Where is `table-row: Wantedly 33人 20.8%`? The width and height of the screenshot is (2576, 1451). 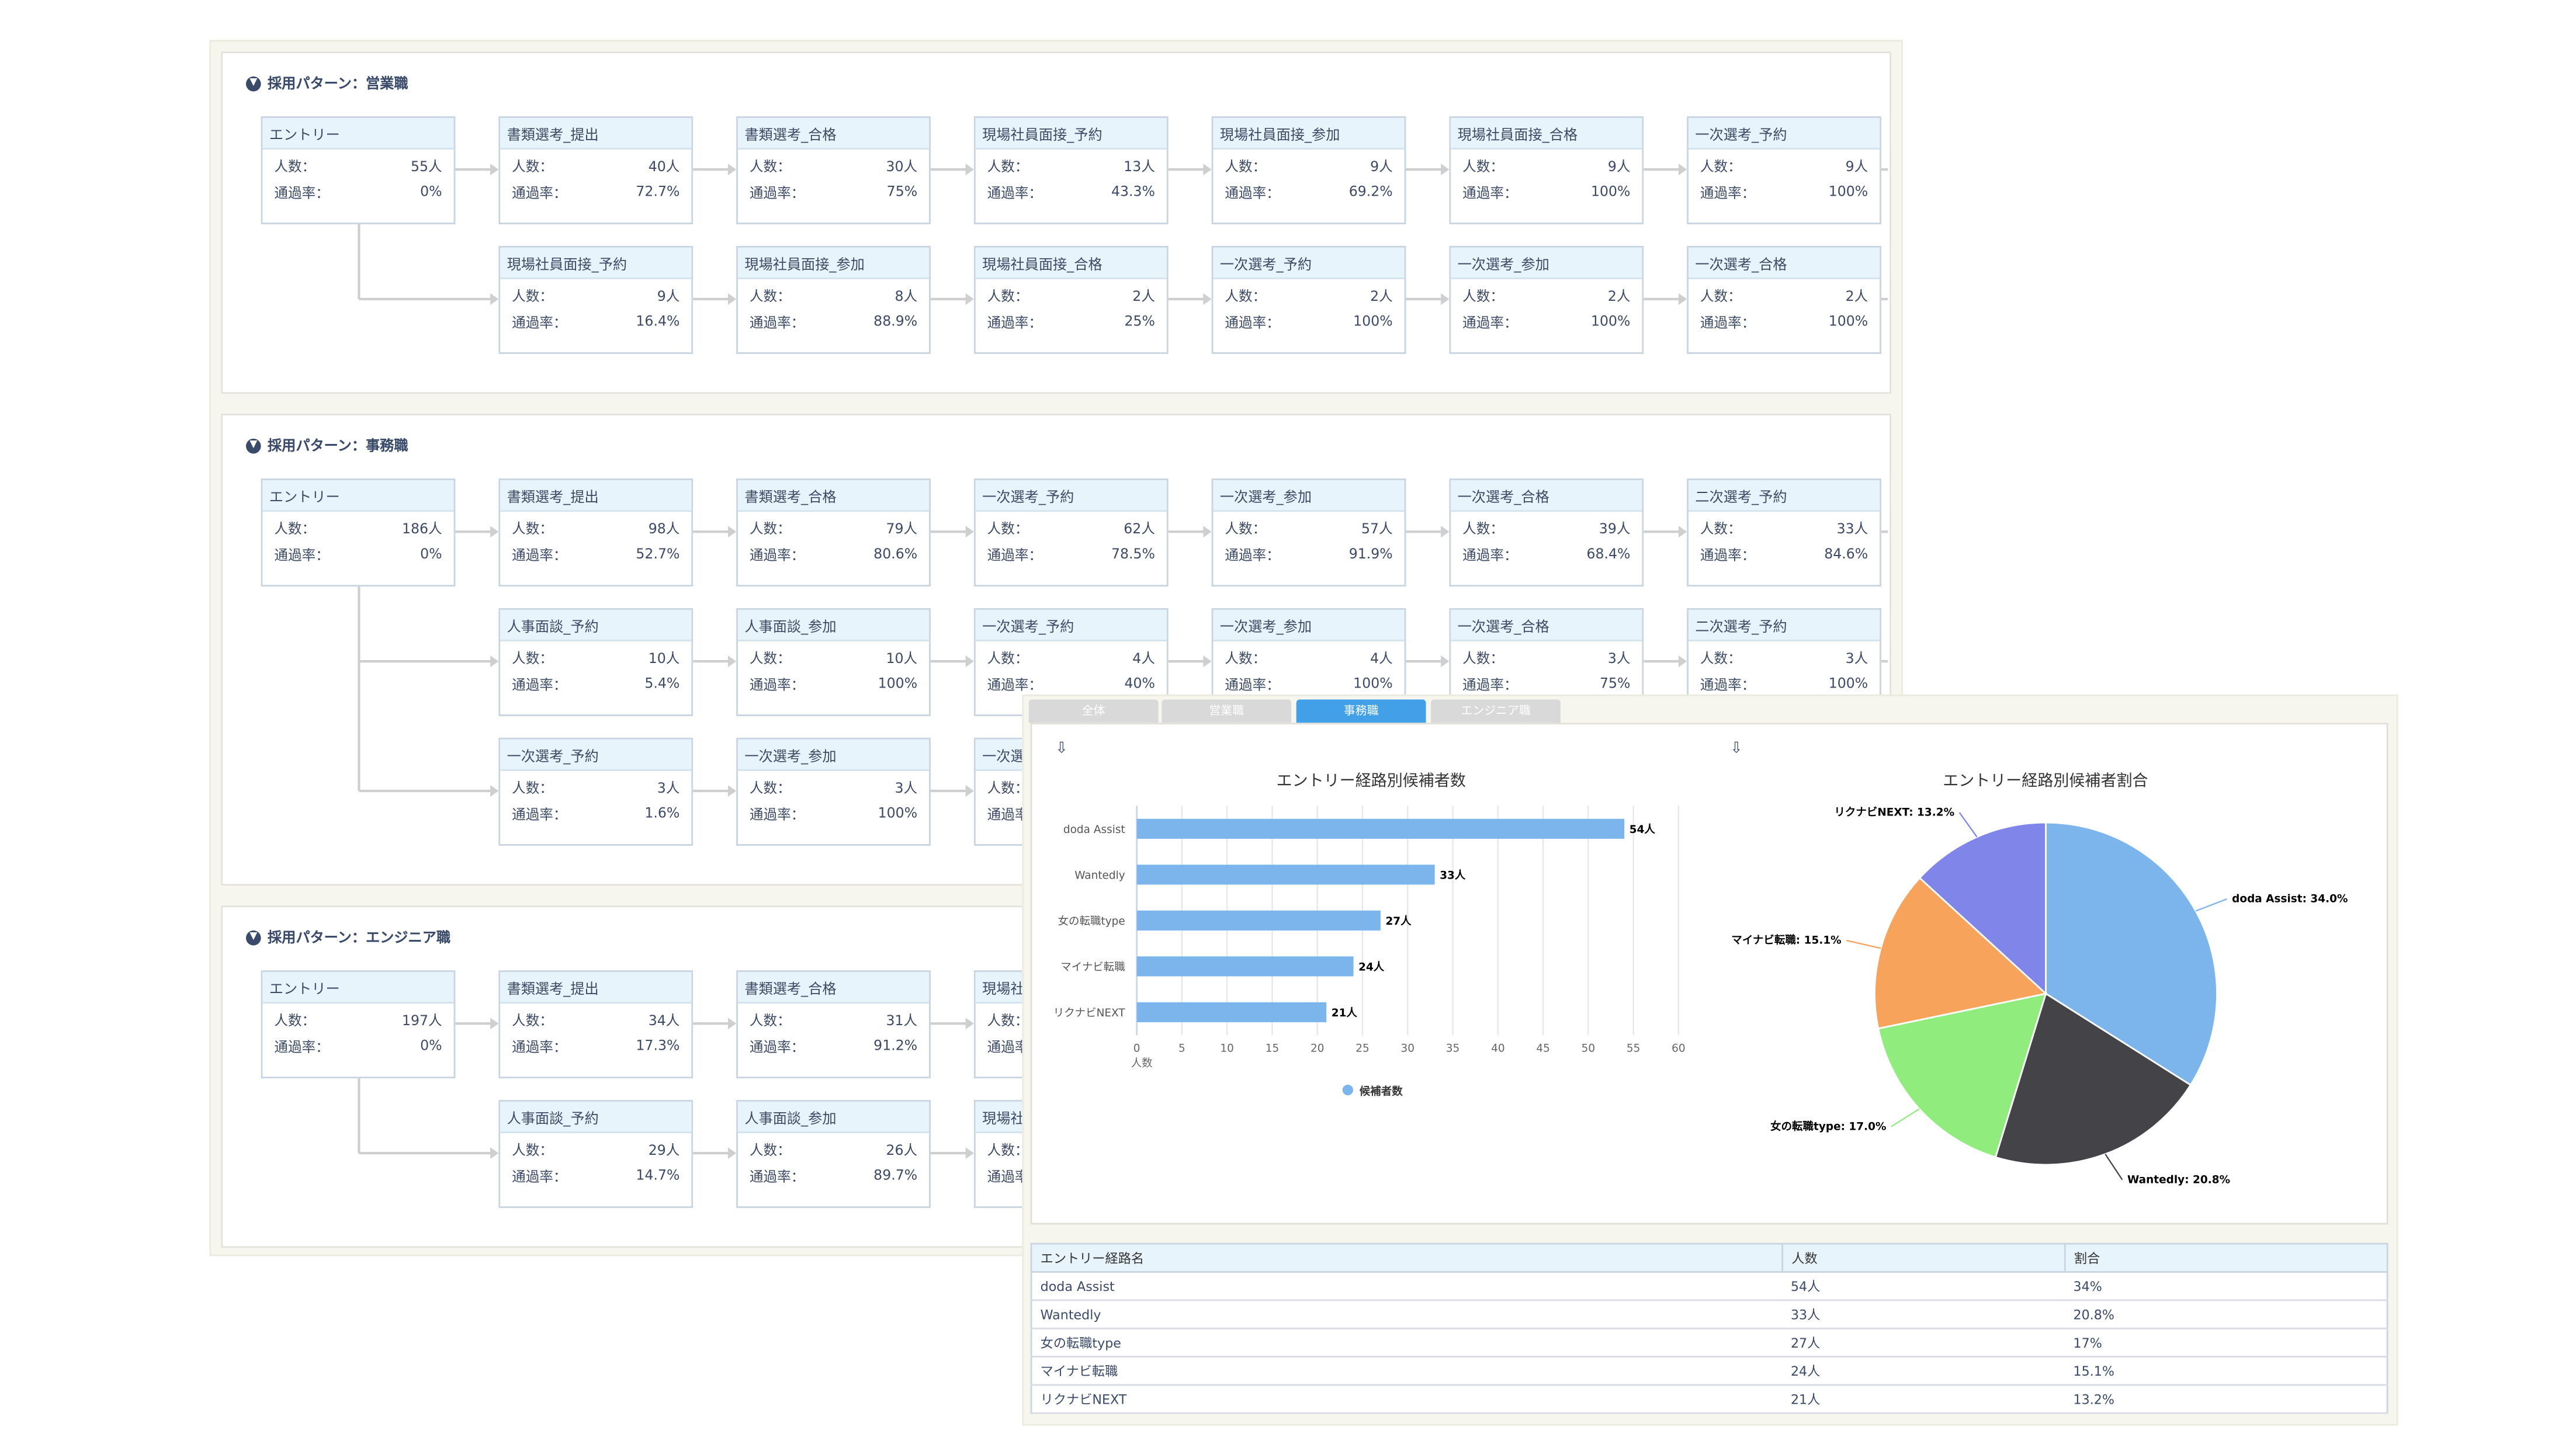 table-row: Wantedly 33人 20.8% is located at coordinates (1709, 1314).